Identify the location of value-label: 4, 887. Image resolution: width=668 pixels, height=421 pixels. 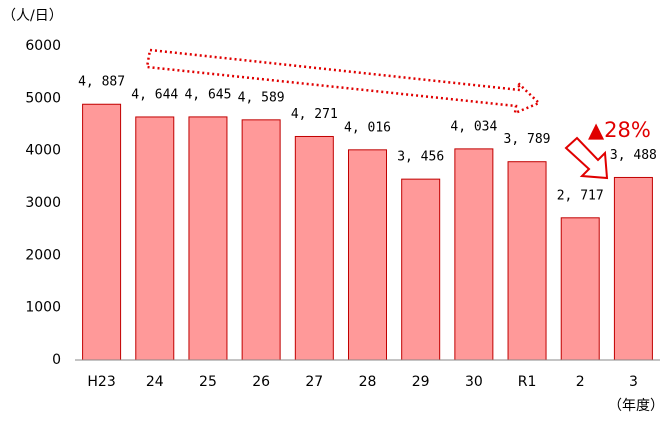
(101, 82).